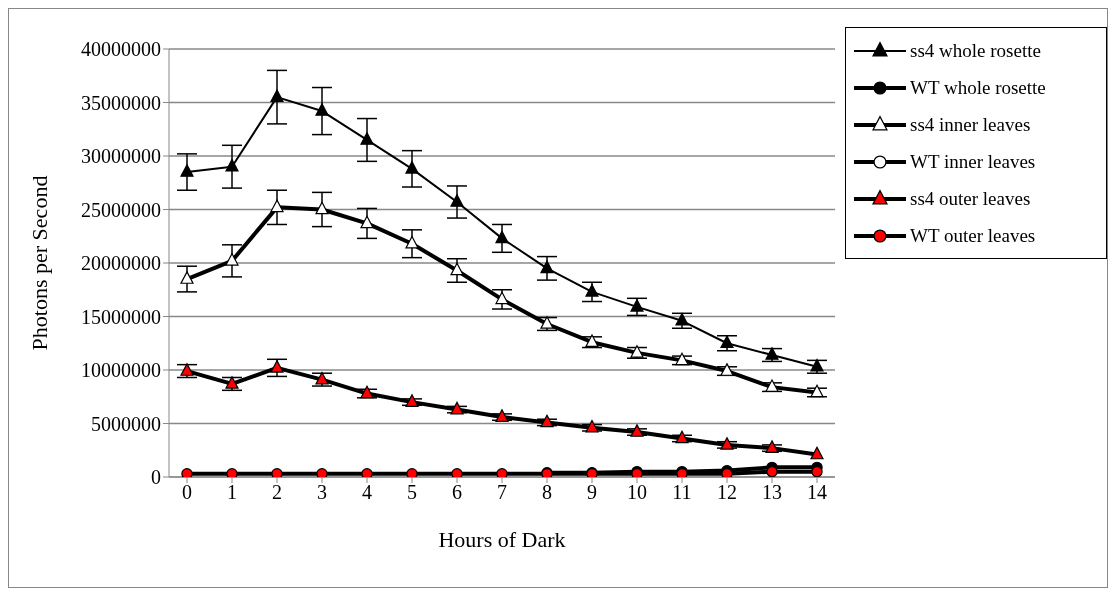 This screenshot has height=597, width=1116. Describe the element at coordinates (970, 198) in the screenshot. I see `legend-label: ss4 outer leaves` at that location.